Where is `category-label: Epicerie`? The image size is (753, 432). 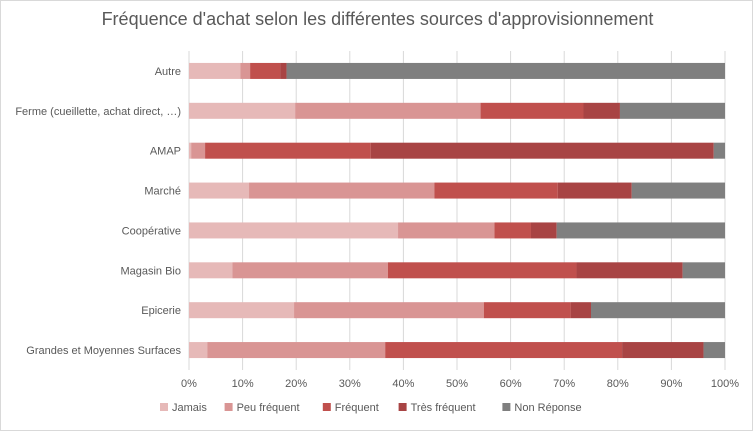
category-label: Epicerie is located at coordinates (161, 311).